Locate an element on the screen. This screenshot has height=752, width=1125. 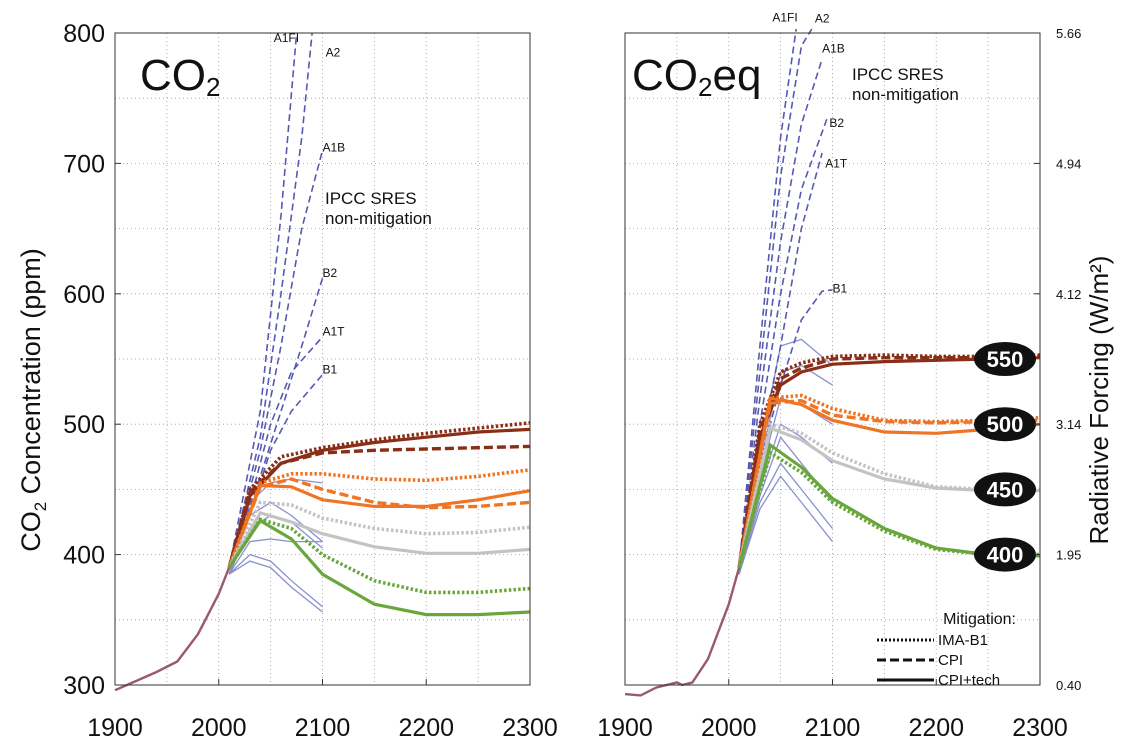
x-ticks-right: 1900 2000 2100 2200 2300 is located at coordinates (832, 710).